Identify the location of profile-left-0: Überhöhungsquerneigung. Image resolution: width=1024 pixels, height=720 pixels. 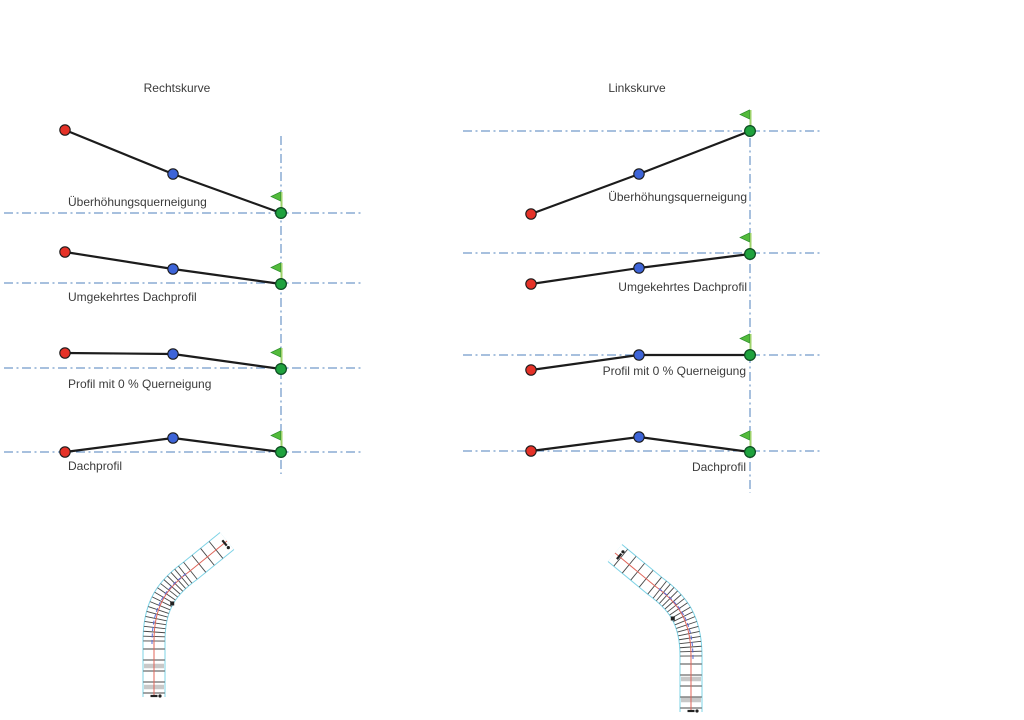
(183, 172).